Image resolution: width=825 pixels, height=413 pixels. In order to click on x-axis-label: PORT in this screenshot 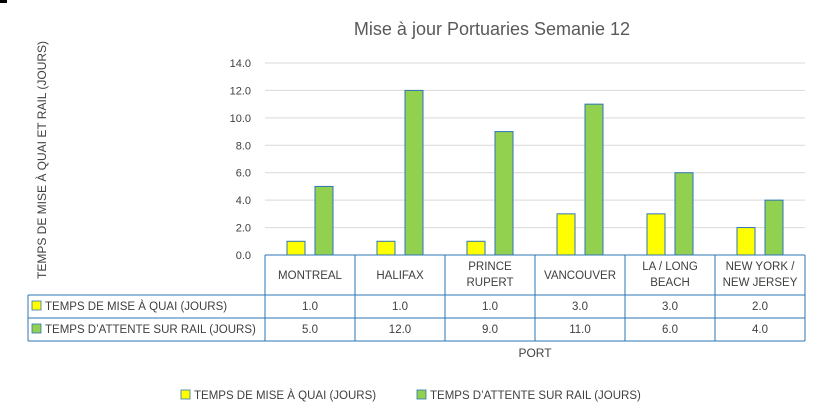, I will do `click(535, 353)`.